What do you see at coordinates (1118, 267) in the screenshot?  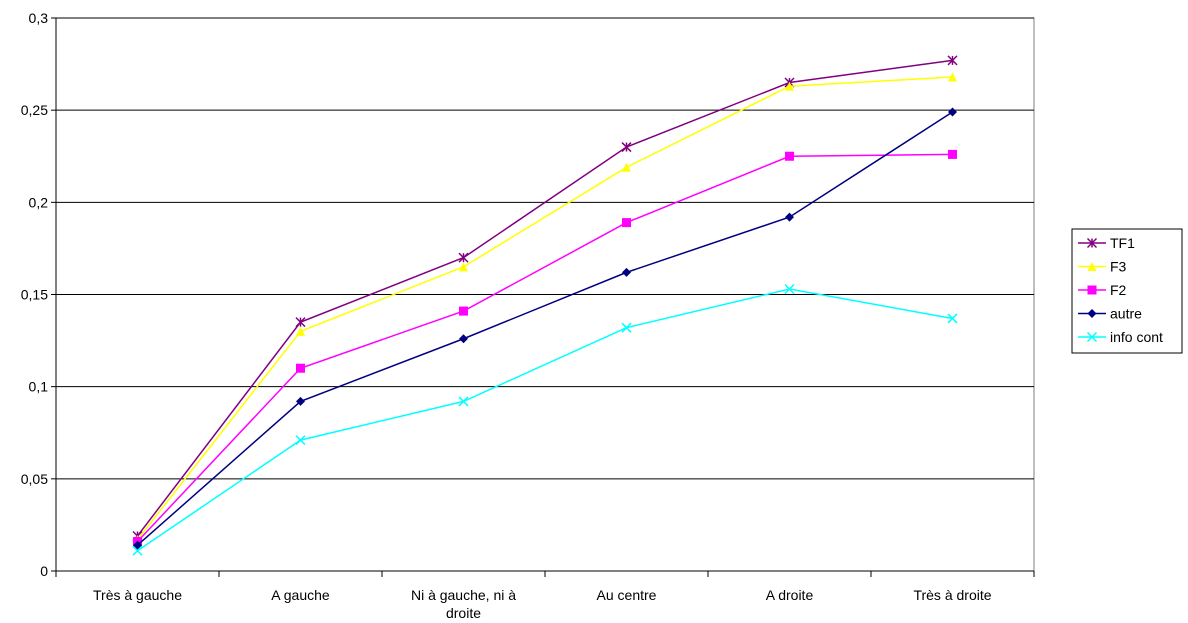 I see `legend-label: F3` at bounding box center [1118, 267].